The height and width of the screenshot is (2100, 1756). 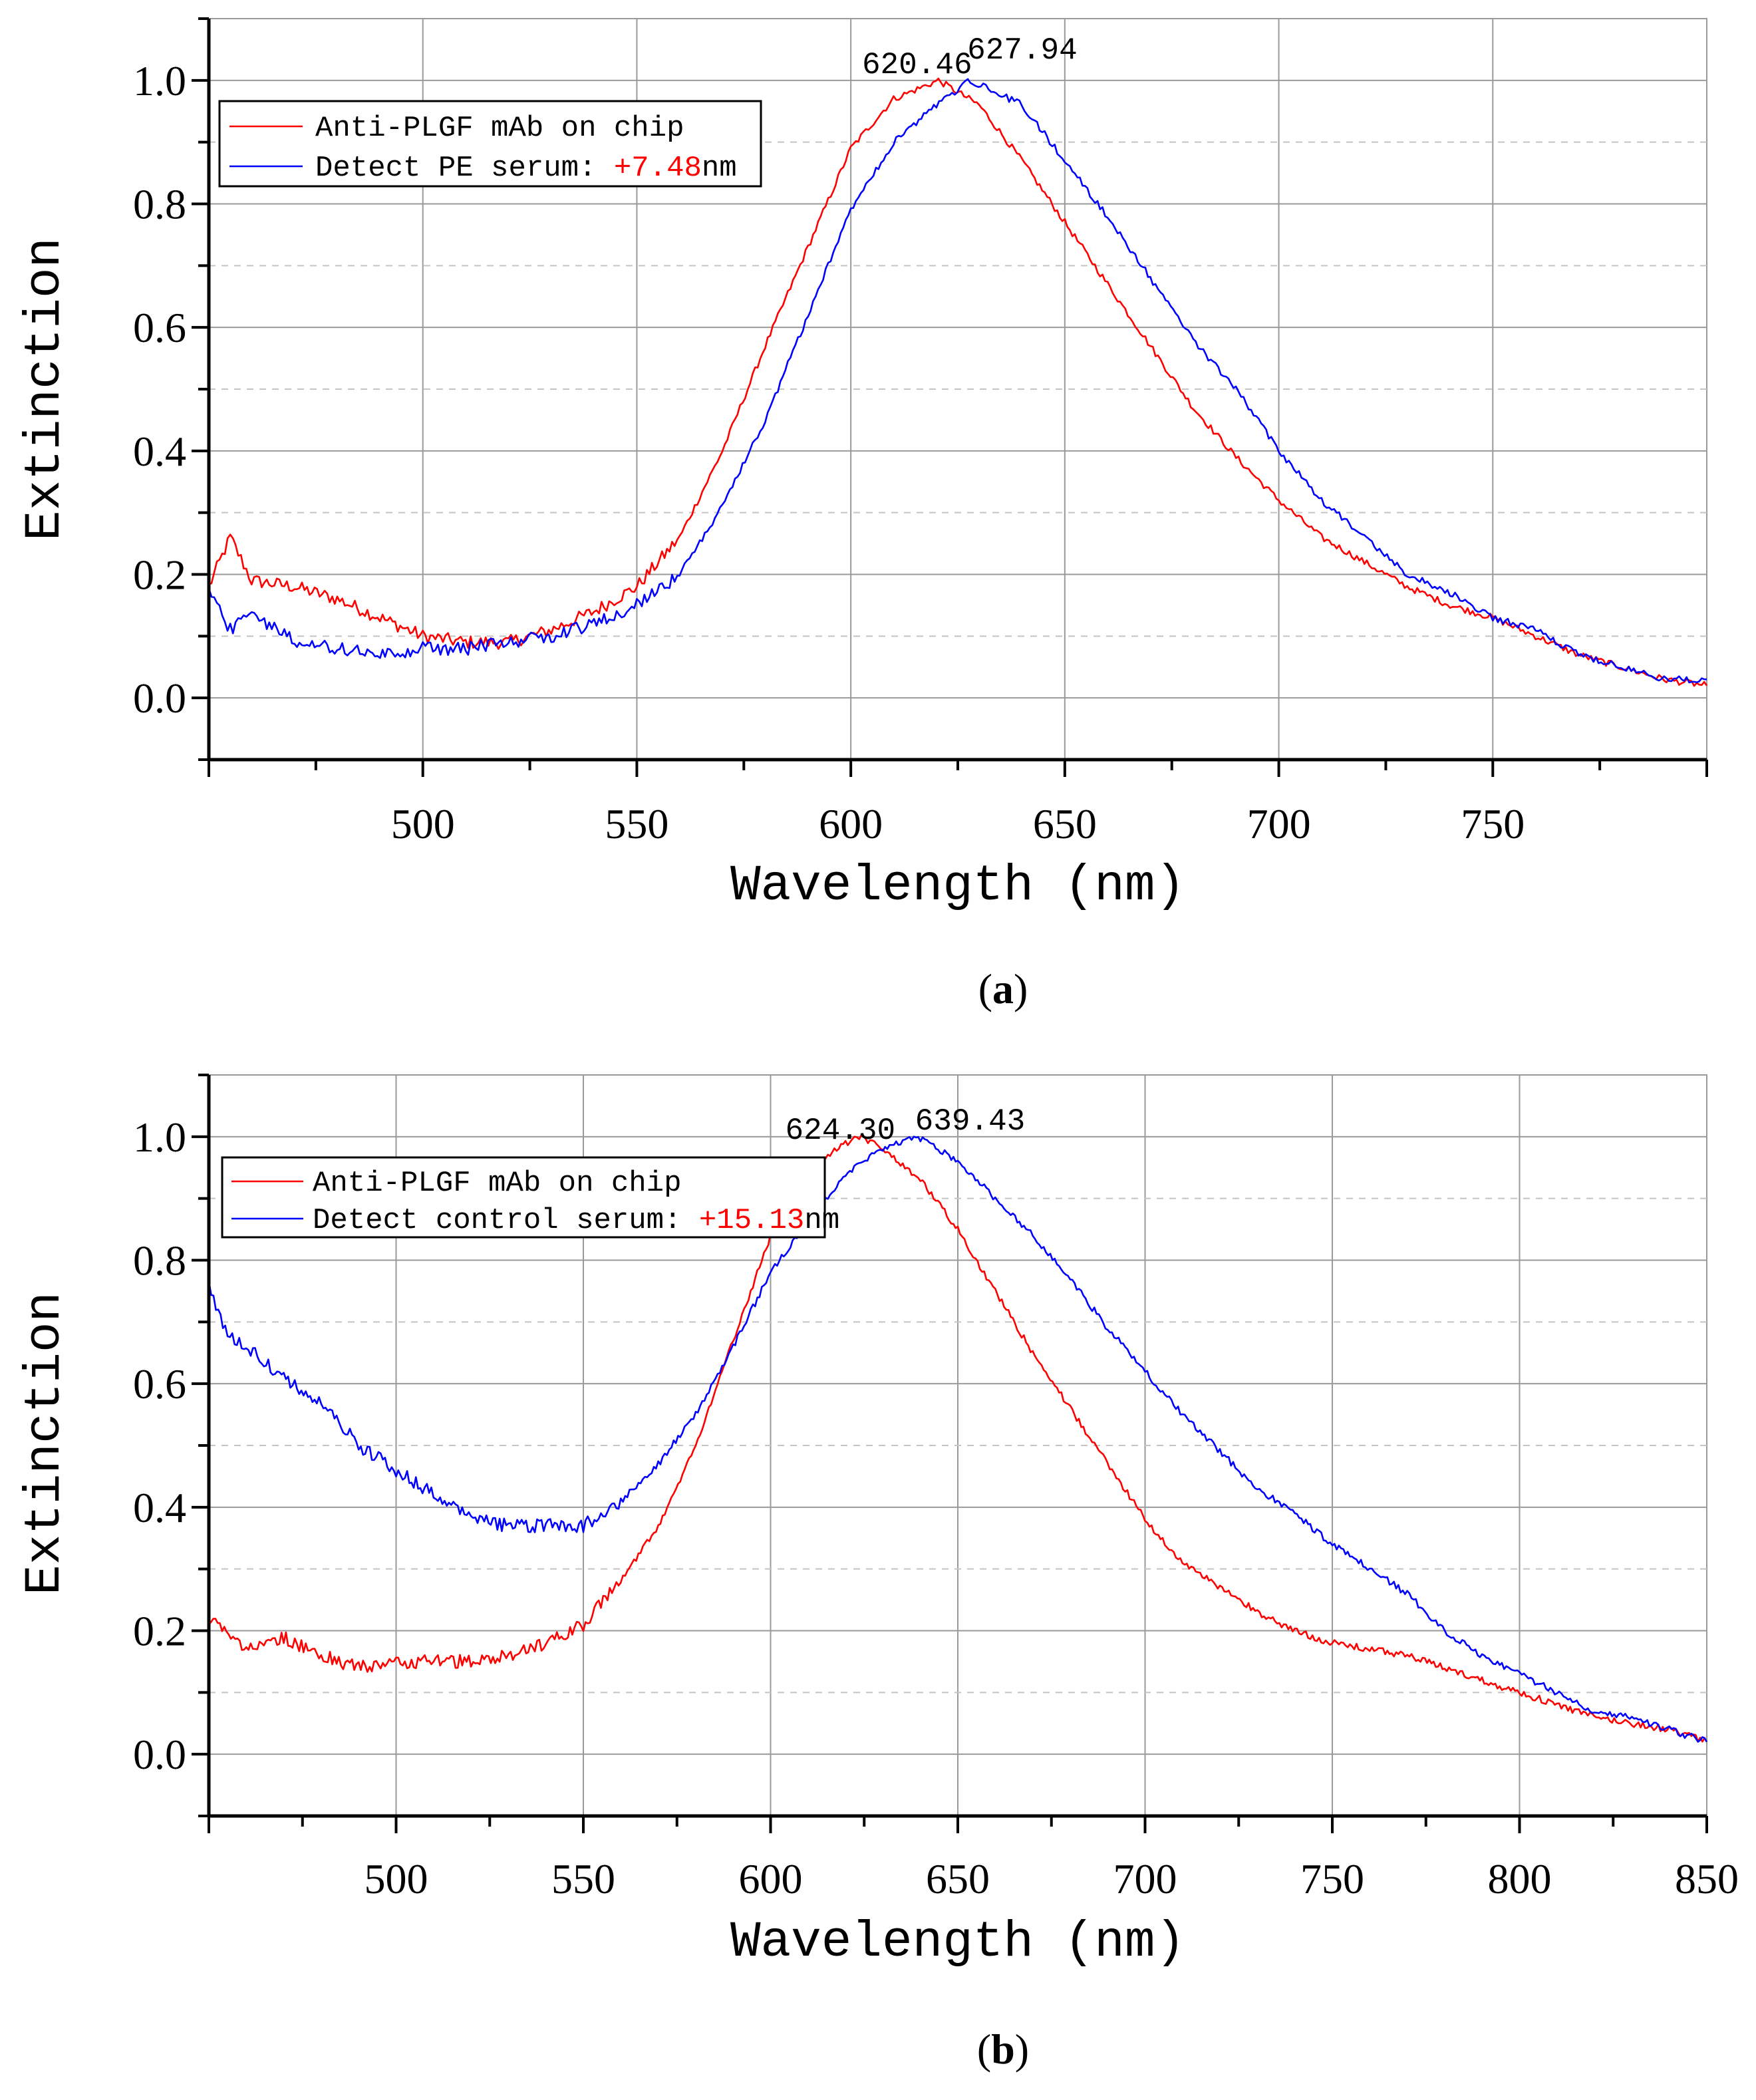 What do you see at coordinates (840, 1131) in the screenshot?
I see `peak-annotation: 624.30` at bounding box center [840, 1131].